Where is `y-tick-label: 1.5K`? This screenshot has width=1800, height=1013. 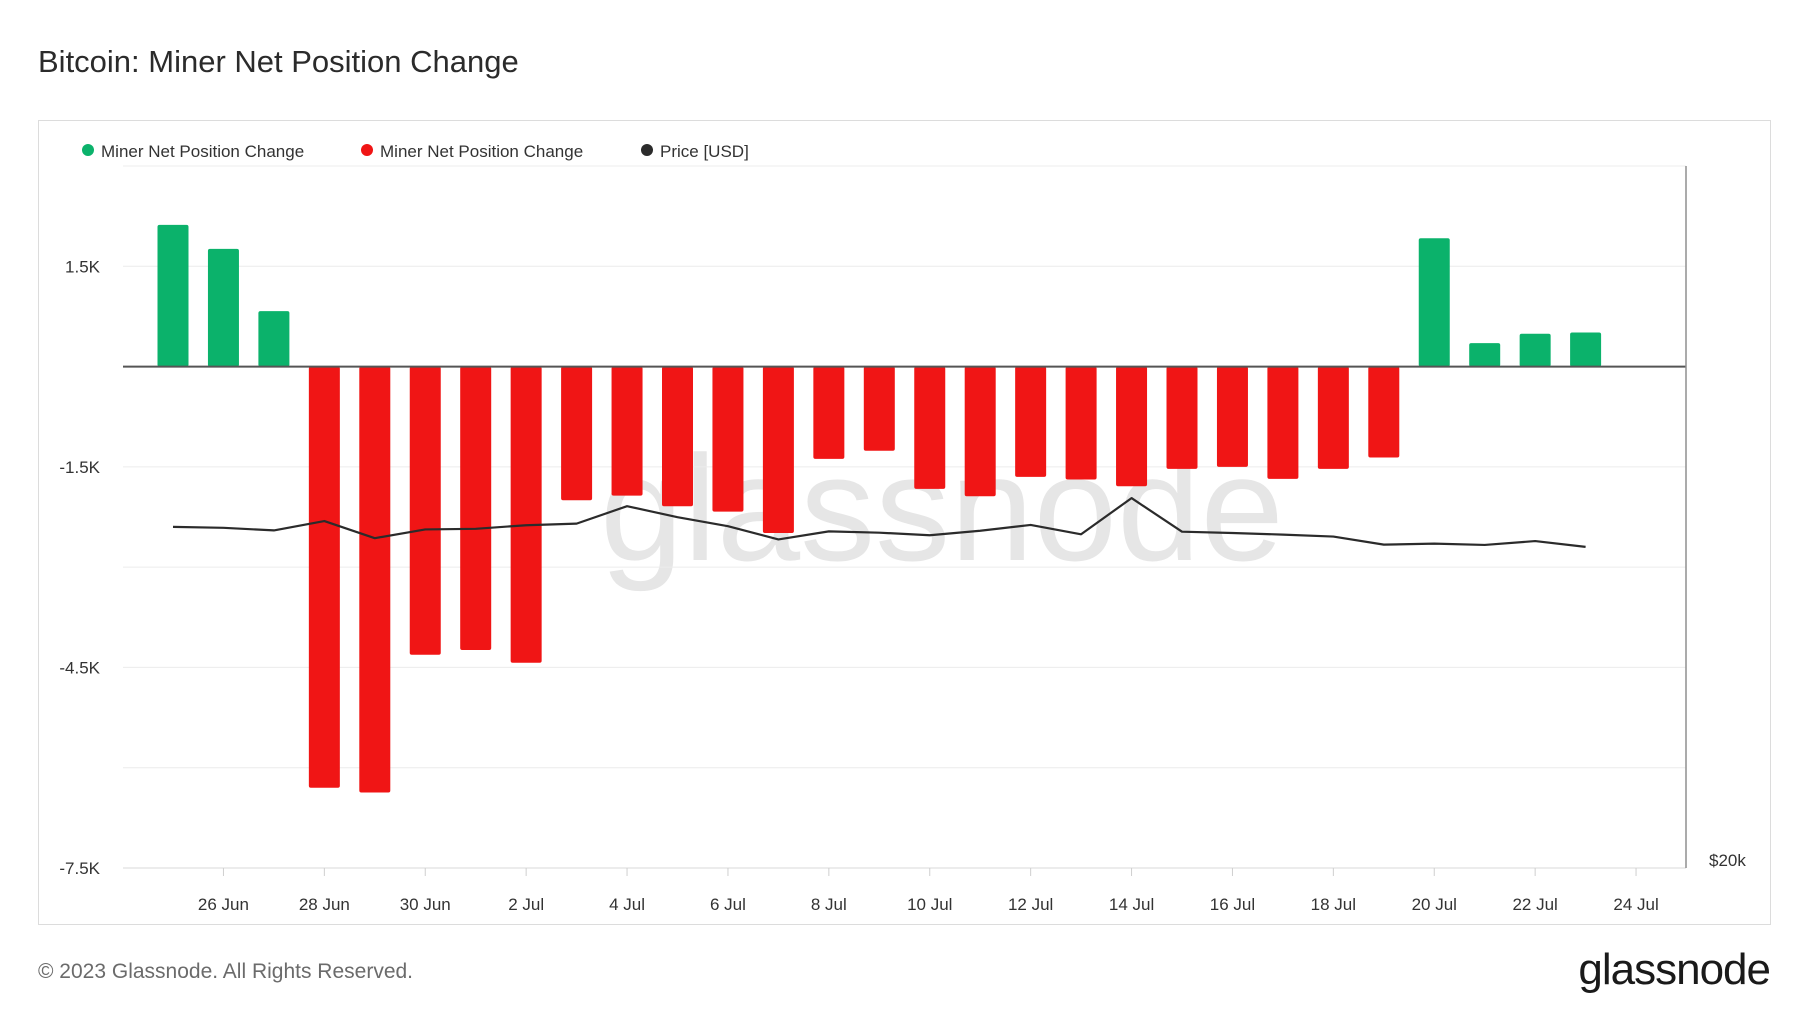
y-tick-label: 1.5K is located at coordinates (83, 266).